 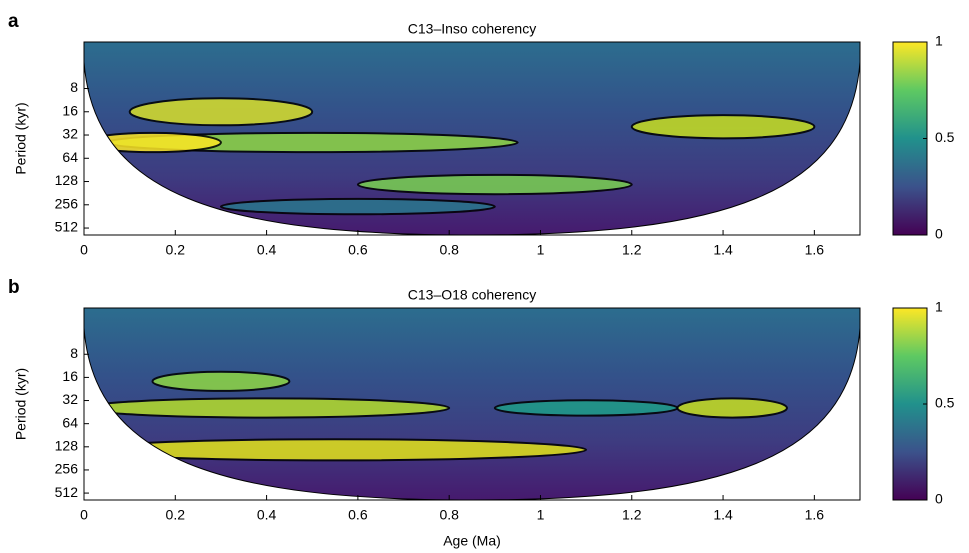 I want to click on chart-title: C13–Inso coherency, so click(x=472, y=29).